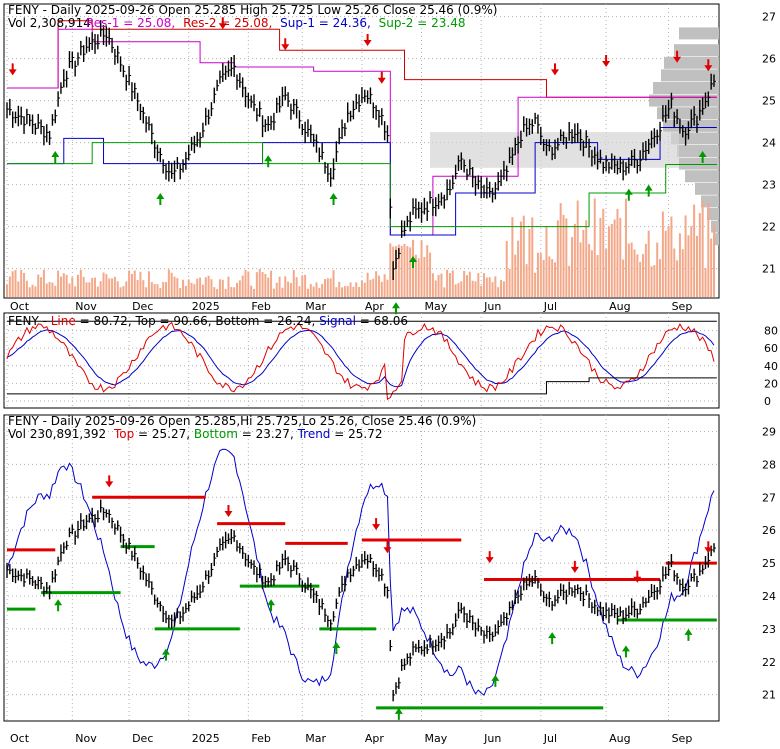 The height and width of the screenshot is (749, 780). What do you see at coordinates (57, 434) in the screenshot?
I see `trend-volume: Vol 230,891,392` at bounding box center [57, 434].